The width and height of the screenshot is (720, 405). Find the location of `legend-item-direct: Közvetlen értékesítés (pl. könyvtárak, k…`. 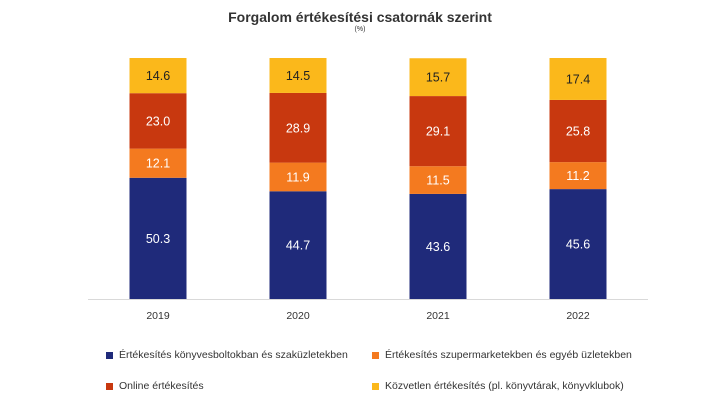

legend-item-direct: Közvetlen értékesítés (pl. könyvtárak, k… is located at coordinates (498, 386).